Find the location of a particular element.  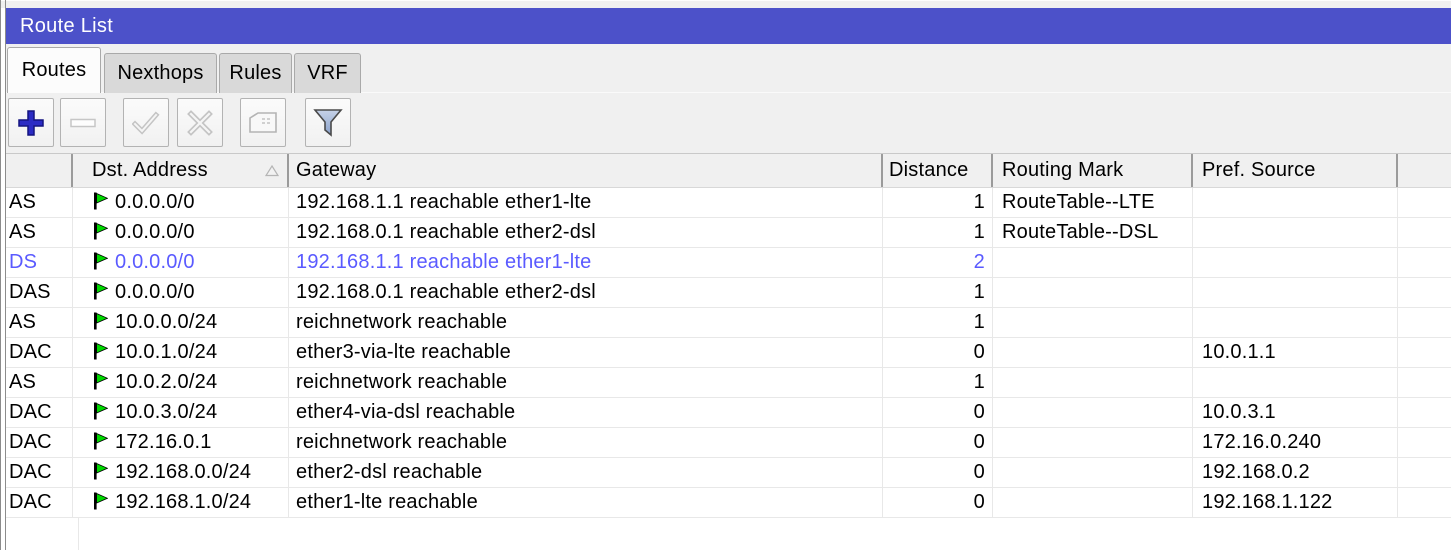

remove-route-button is located at coordinates (83, 122).